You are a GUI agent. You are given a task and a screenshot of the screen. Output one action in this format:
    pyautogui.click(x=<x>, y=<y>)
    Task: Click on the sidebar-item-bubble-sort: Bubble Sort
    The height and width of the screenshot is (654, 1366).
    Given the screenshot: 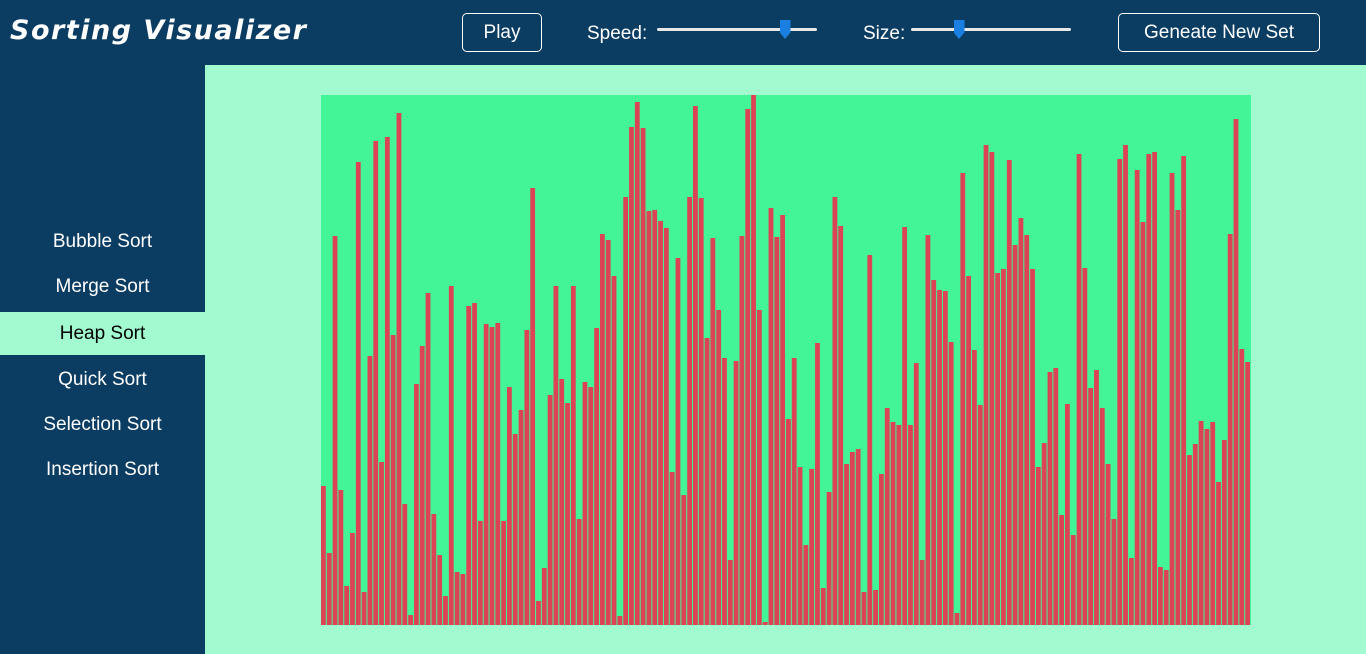 What is the action you would take?
    pyautogui.click(x=102, y=241)
    